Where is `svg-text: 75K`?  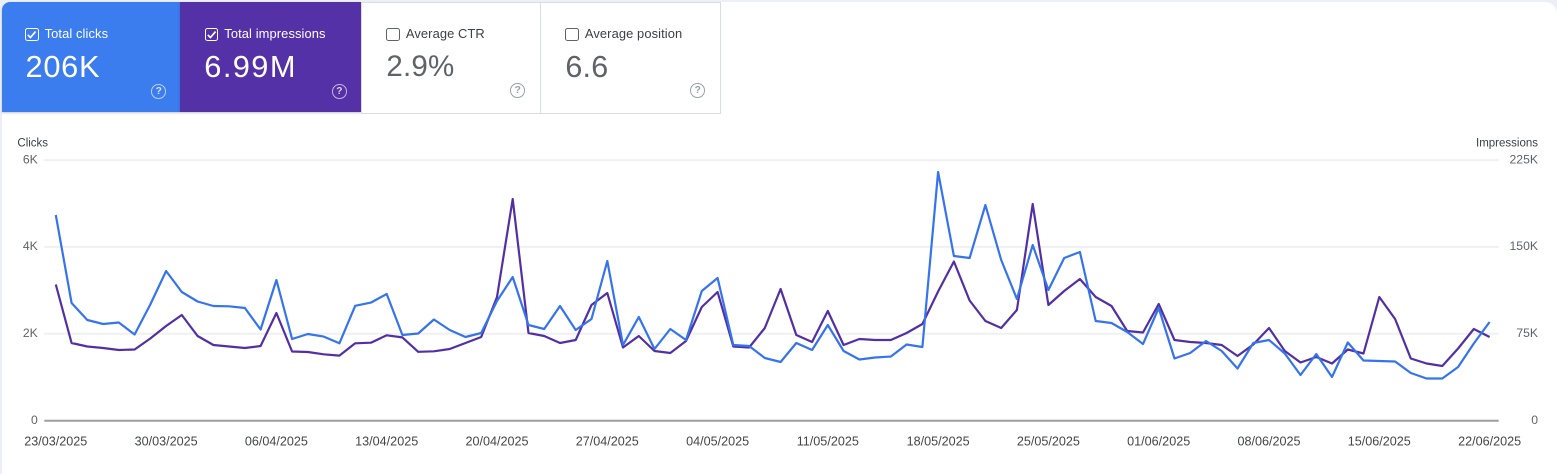
svg-text: 75K is located at coordinates (1527, 333).